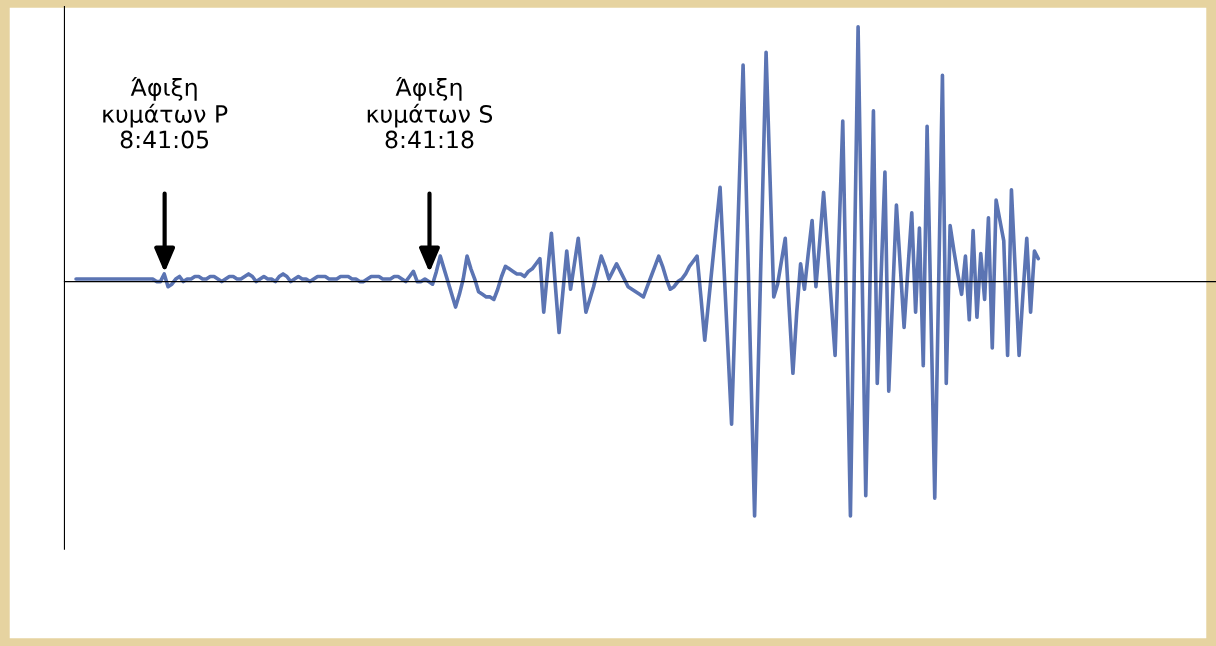  What do you see at coordinates (430, 112) in the screenshot?
I see `annotation: Άφιξη κυμάτων S 8:41:18` at bounding box center [430, 112].